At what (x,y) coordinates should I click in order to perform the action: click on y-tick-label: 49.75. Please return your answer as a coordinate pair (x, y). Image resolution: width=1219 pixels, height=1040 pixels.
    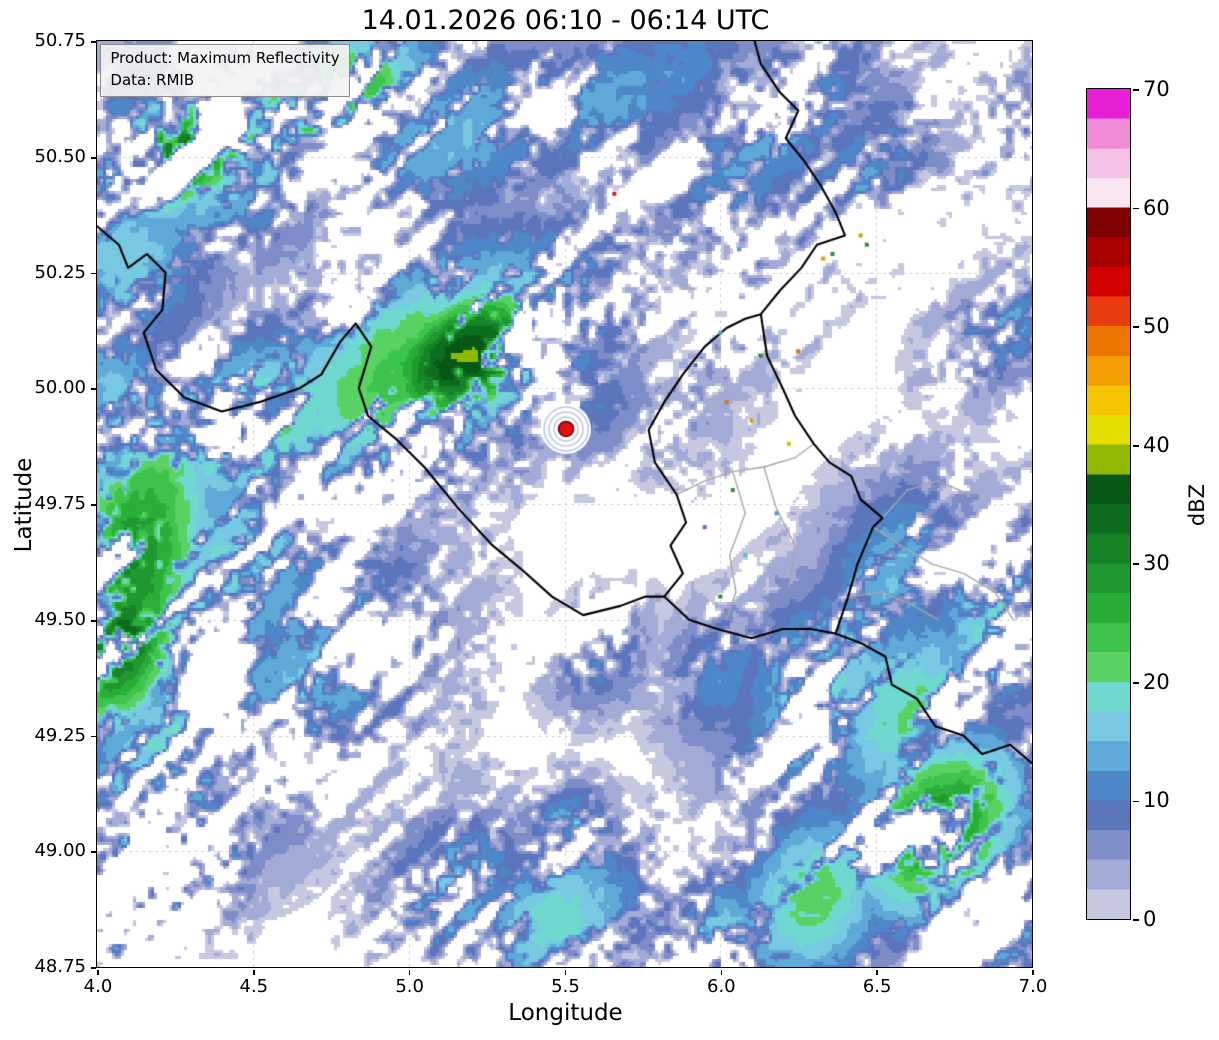
    Looking at the image, I should click on (60, 503).